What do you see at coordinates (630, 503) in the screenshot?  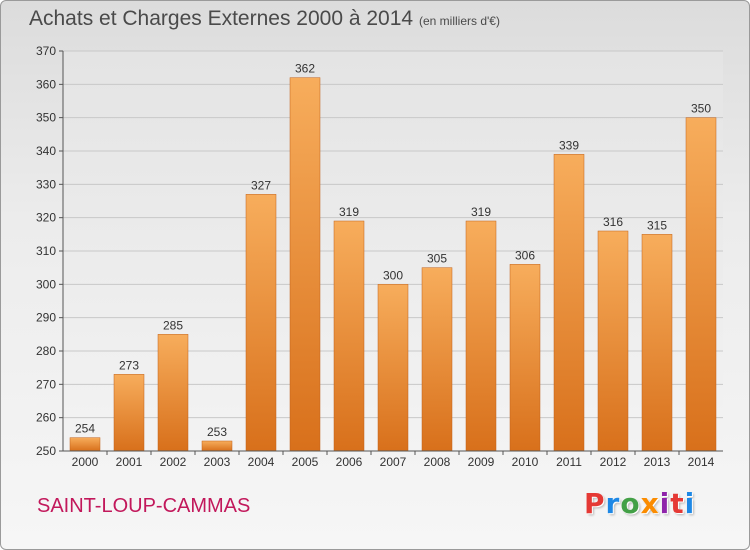 I see `proxiti-logo-letter: o` at bounding box center [630, 503].